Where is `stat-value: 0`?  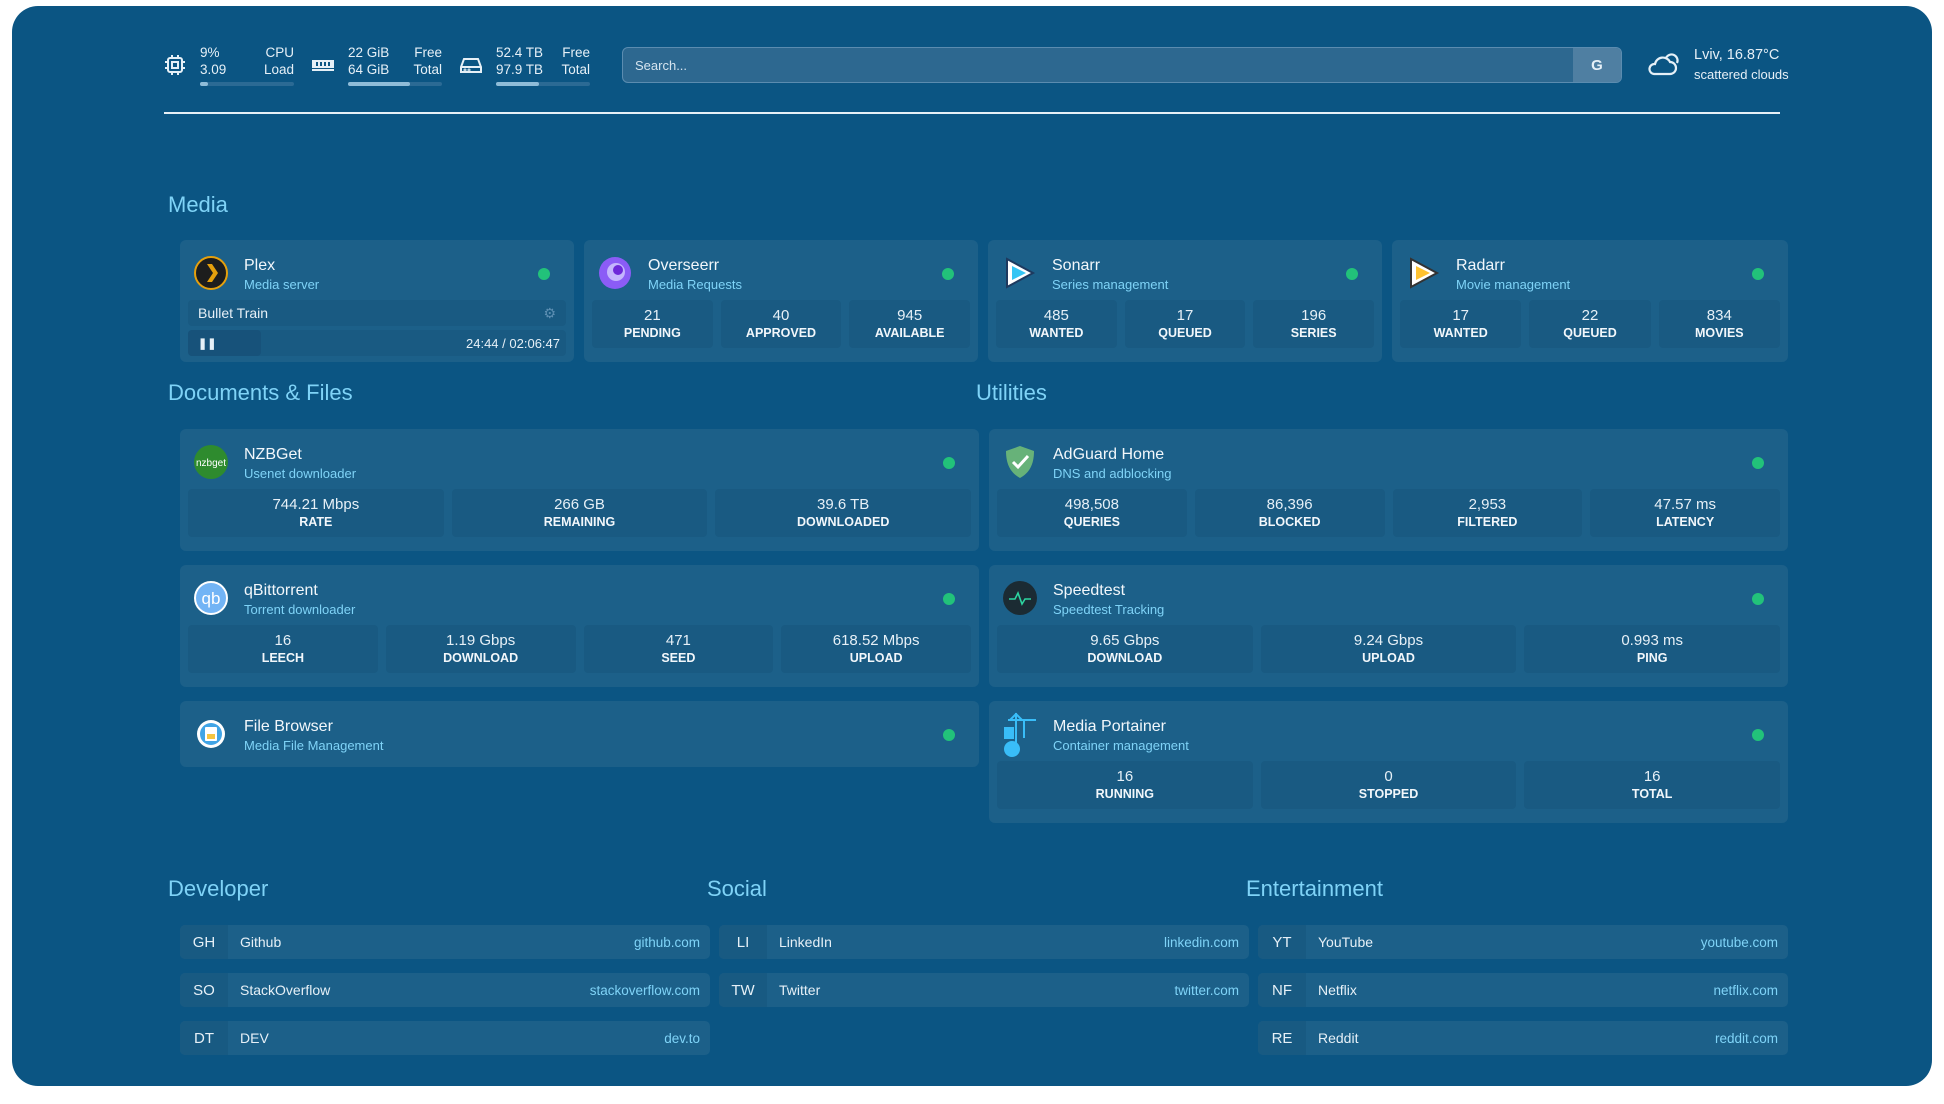 stat-value: 0 is located at coordinates (1388, 776).